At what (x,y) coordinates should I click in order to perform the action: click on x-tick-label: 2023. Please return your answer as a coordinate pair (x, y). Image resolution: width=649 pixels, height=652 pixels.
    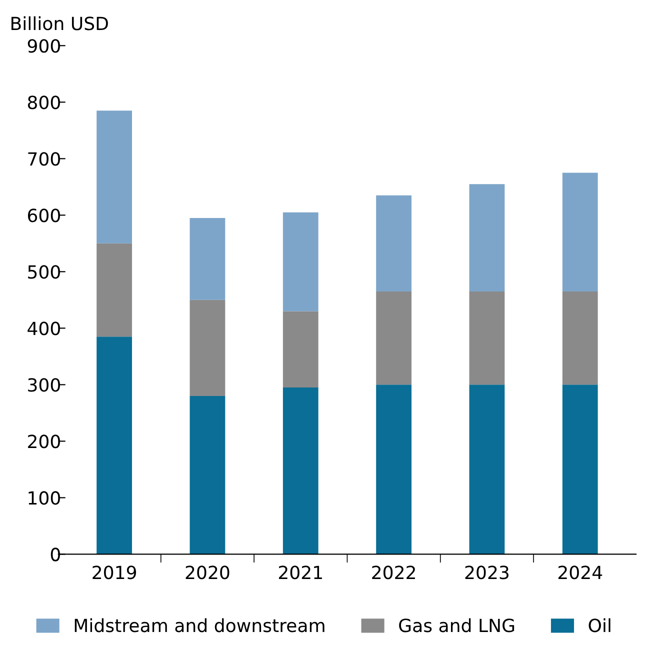
    Looking at the image, I should click on (486, 573).